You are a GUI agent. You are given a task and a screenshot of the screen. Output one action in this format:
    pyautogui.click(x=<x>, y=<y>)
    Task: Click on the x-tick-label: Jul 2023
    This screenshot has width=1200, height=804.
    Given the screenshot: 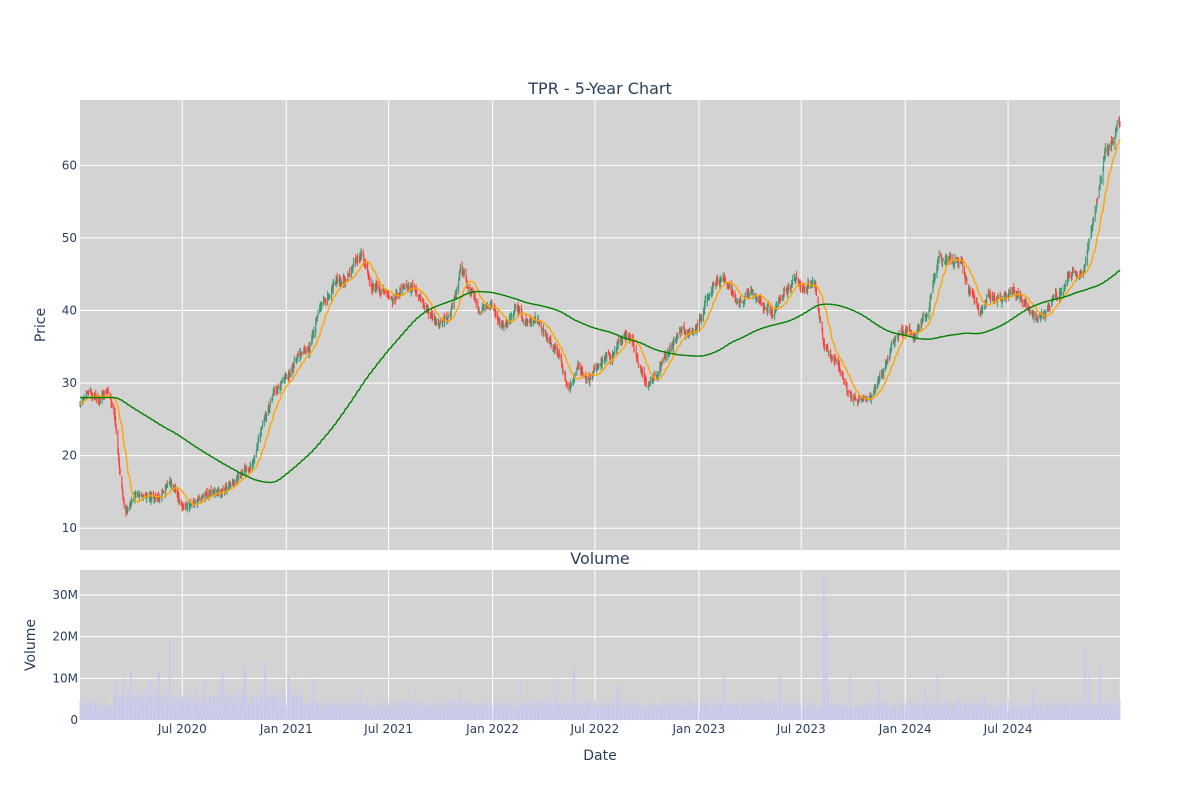 What is the action you would take?
    pyautogui.click(x=801, y=729)
    